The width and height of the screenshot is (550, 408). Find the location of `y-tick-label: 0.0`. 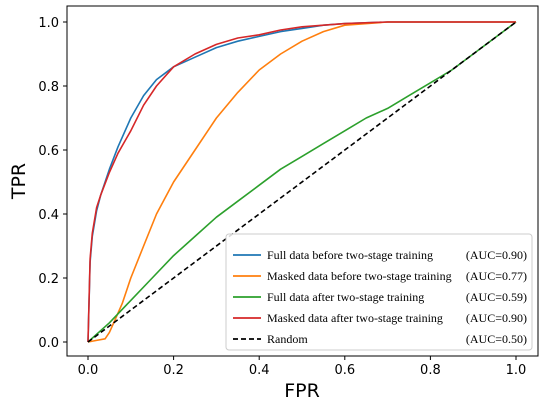

y-tick-label: 0.0 is located at coordinates (48, 343).